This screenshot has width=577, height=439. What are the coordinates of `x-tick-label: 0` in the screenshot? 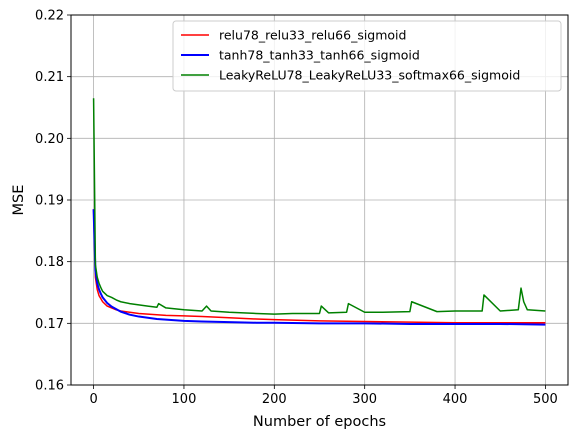 It's located at (93, 399).